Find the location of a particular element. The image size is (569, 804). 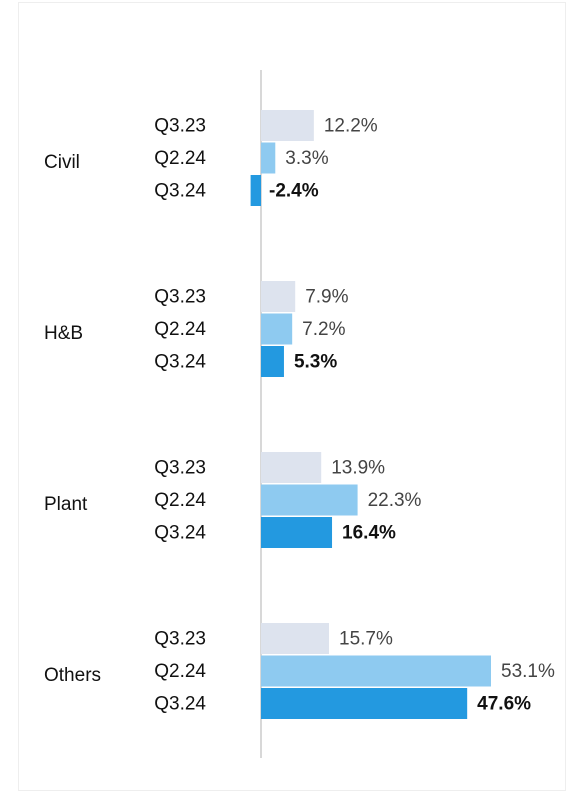

value-label: 5.3% is located at coordinates (315, 362).